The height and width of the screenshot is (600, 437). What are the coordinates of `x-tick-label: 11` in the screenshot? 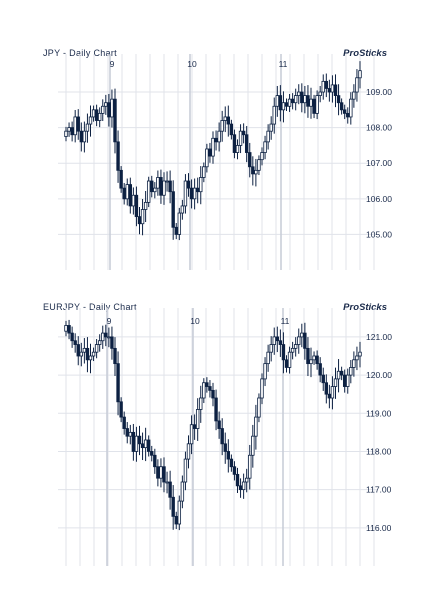 It's located at (285, 321).